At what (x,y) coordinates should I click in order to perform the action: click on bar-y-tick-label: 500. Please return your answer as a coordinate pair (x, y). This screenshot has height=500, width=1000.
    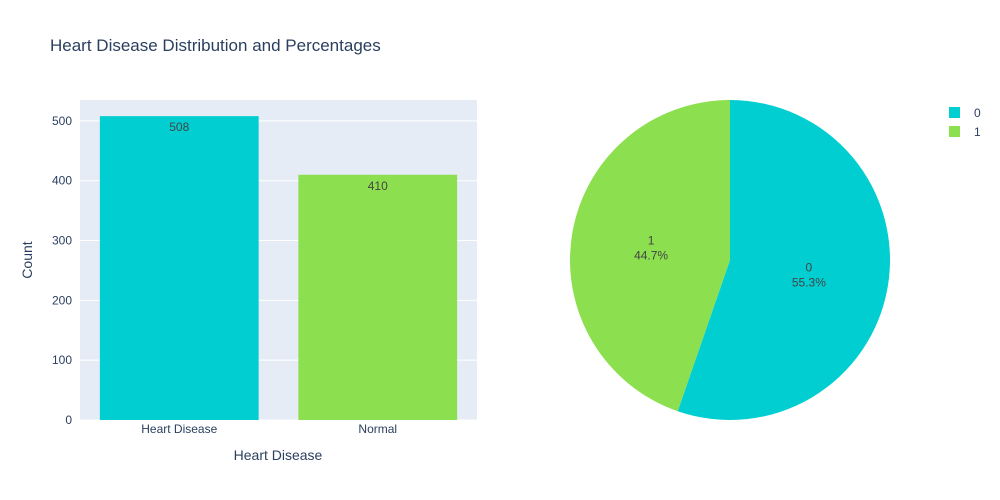
    Looking at the image, I should click on (62, 121).